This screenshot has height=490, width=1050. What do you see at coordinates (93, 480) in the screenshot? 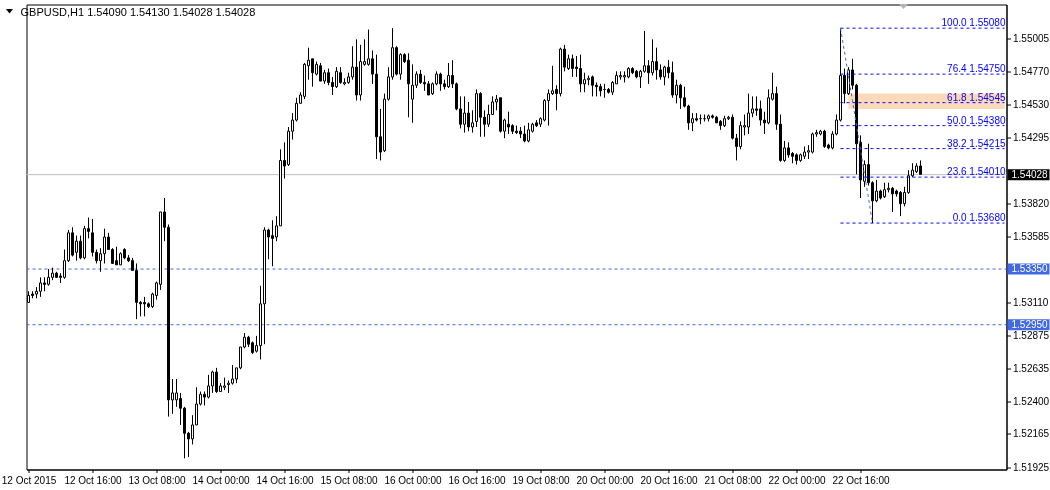
I see `x-tick-label: 12 Oct 16:00` at bounding box center [93, 480].